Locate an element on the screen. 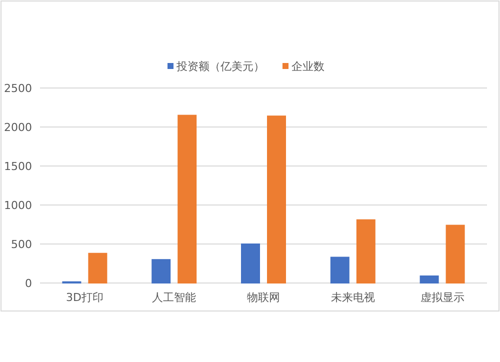  x-tick-label: 3D打印 is located at coordinates (85, 297).